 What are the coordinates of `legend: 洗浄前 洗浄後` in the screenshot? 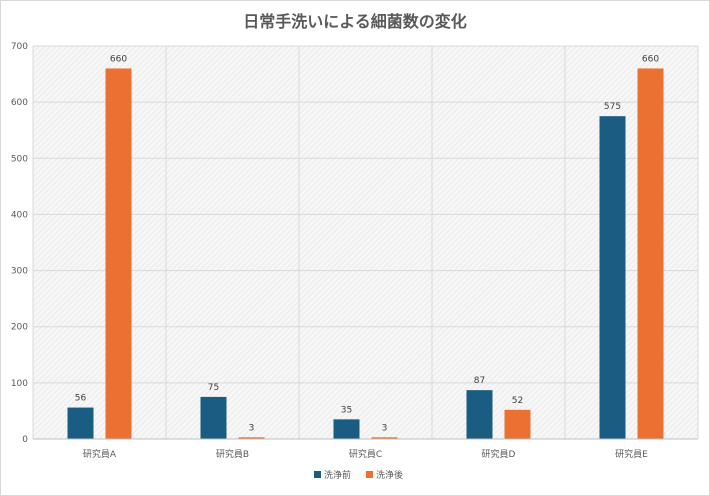 It's located at (358, 475).